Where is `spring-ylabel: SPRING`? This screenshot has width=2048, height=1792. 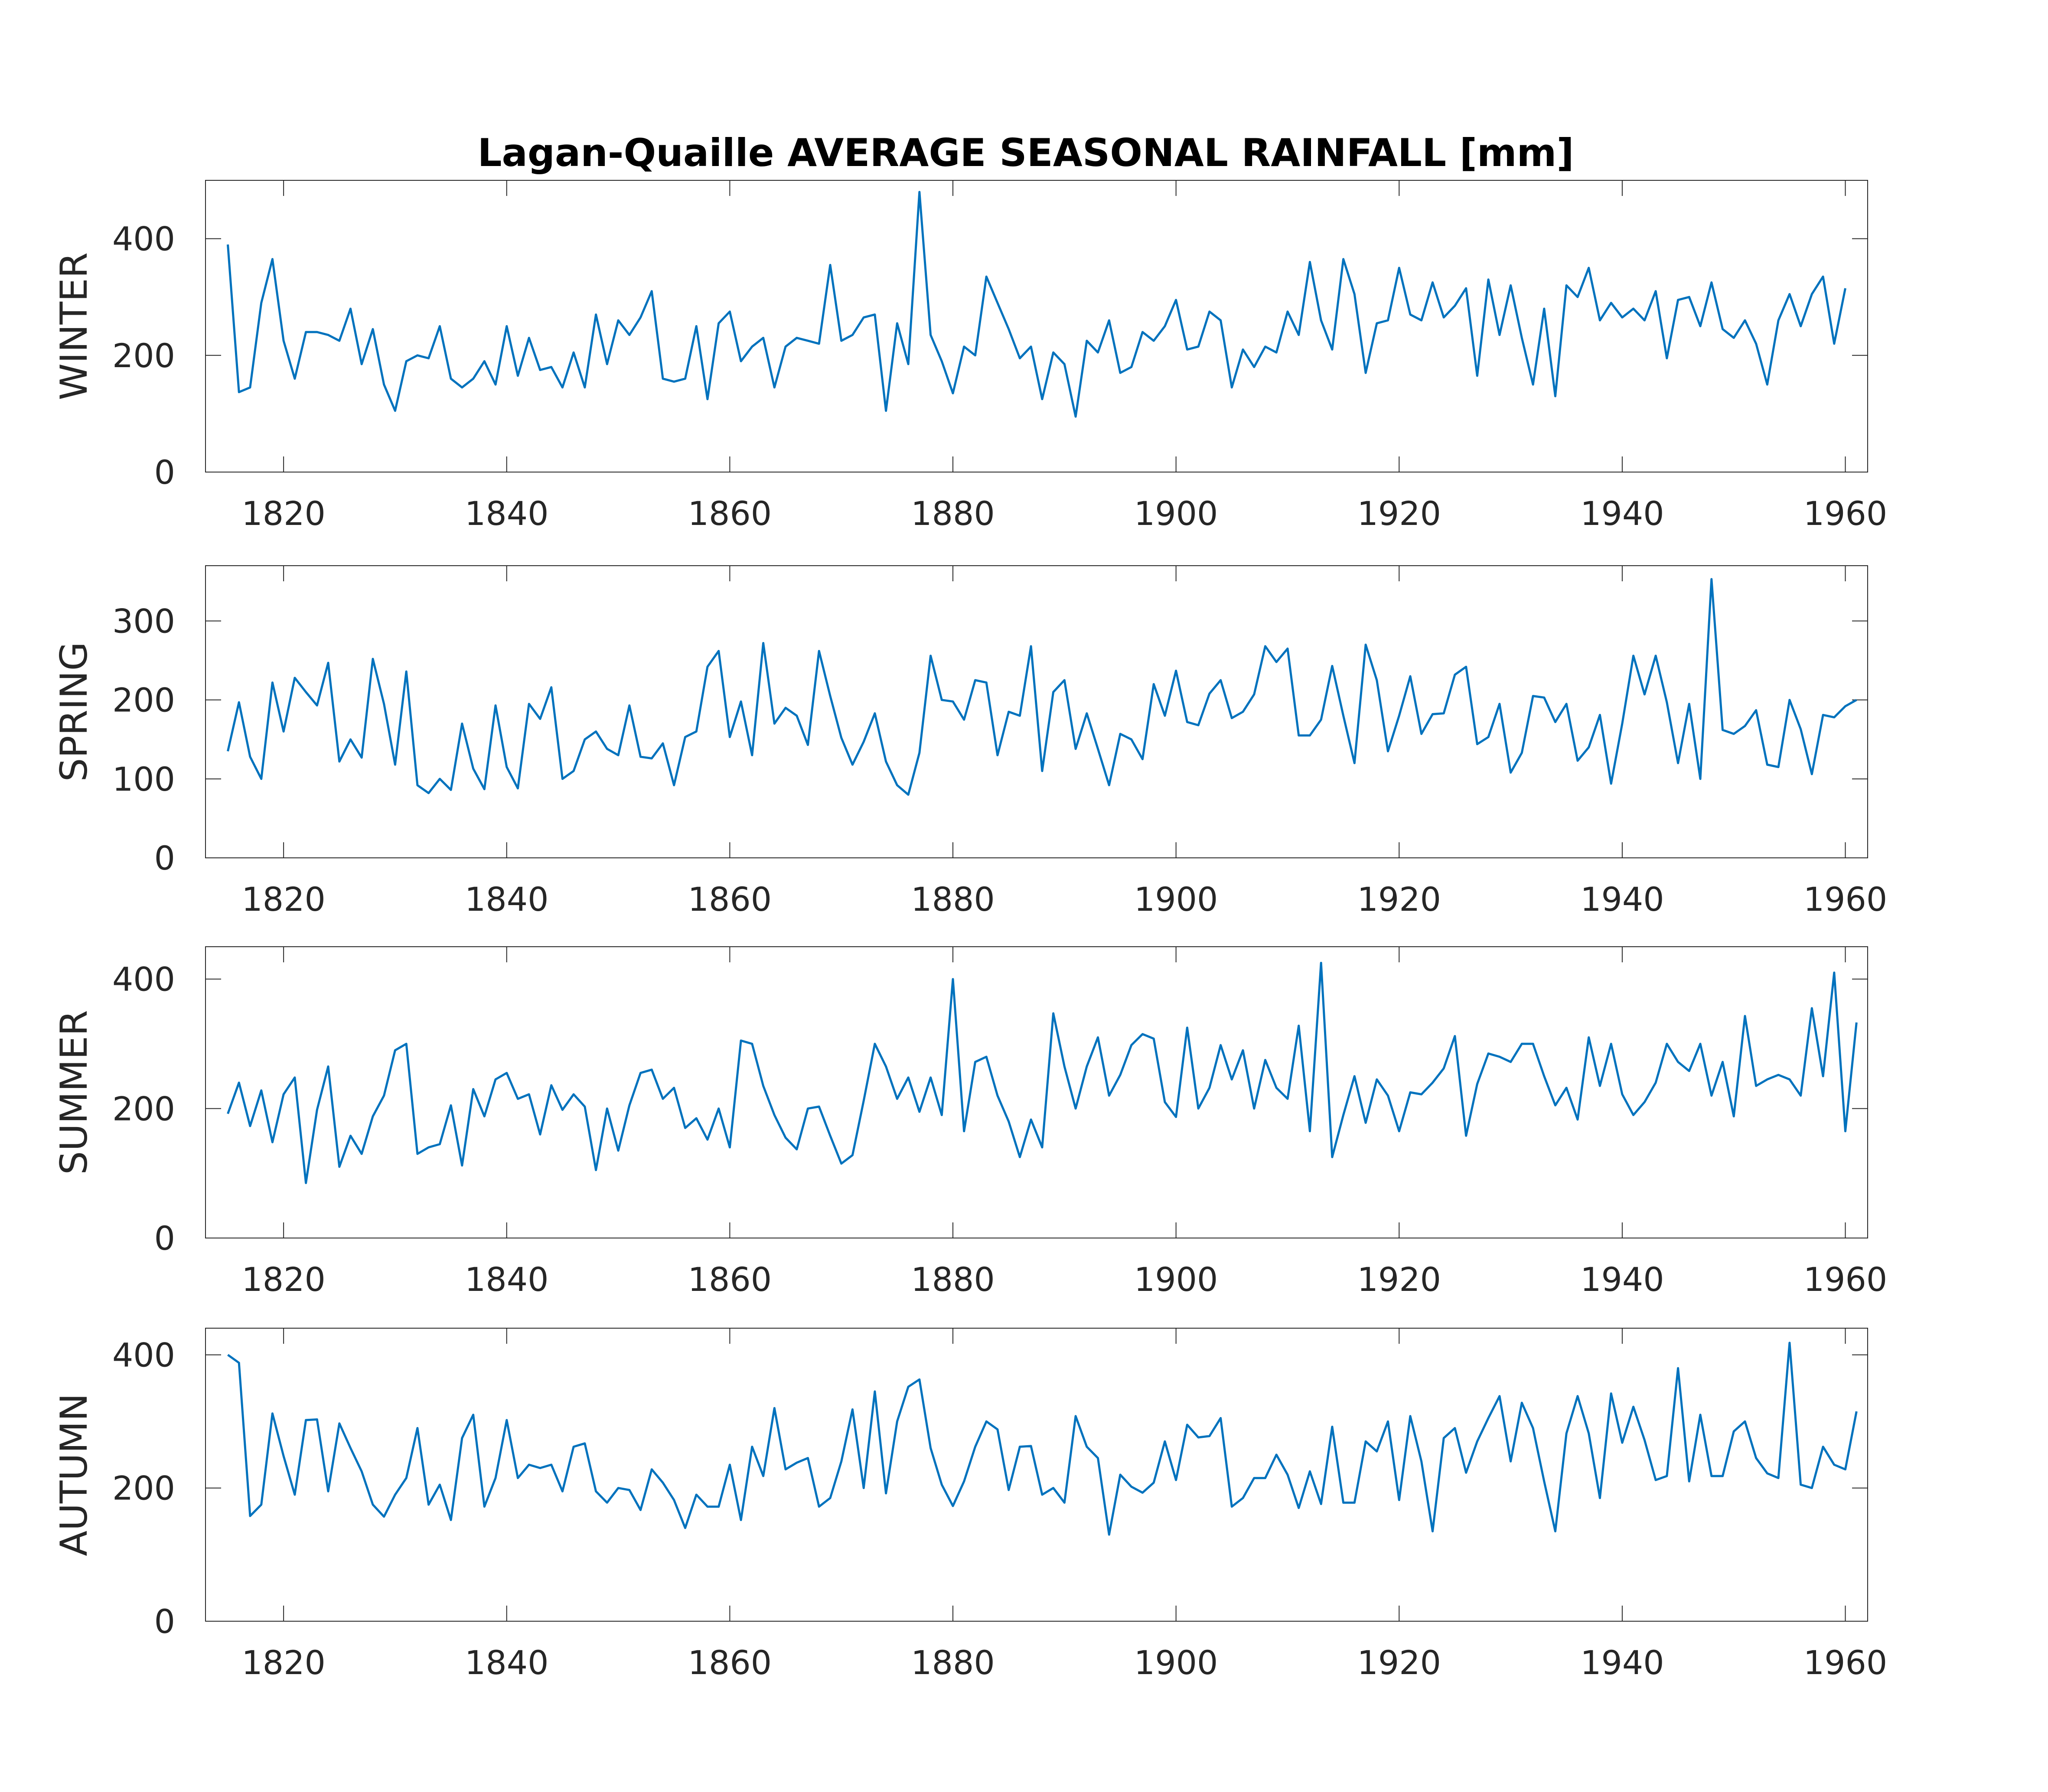
spring-ylabel: SPRING is located at coordinates (74, 712).